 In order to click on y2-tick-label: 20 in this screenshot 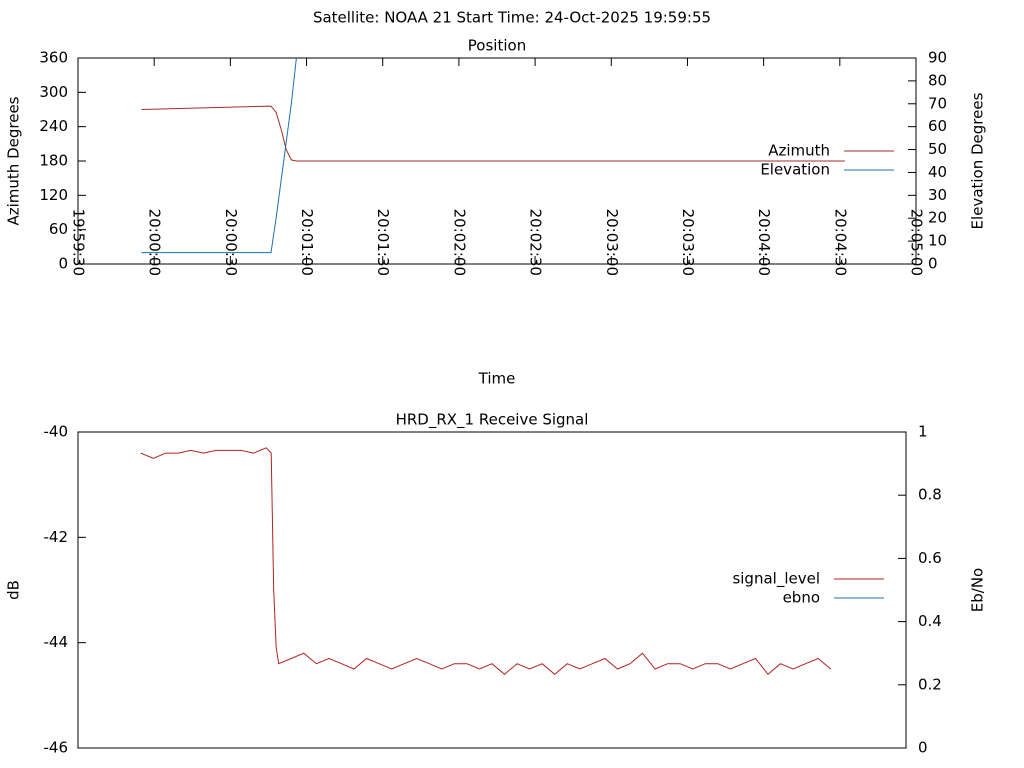, I will do `click(937, 218)`.